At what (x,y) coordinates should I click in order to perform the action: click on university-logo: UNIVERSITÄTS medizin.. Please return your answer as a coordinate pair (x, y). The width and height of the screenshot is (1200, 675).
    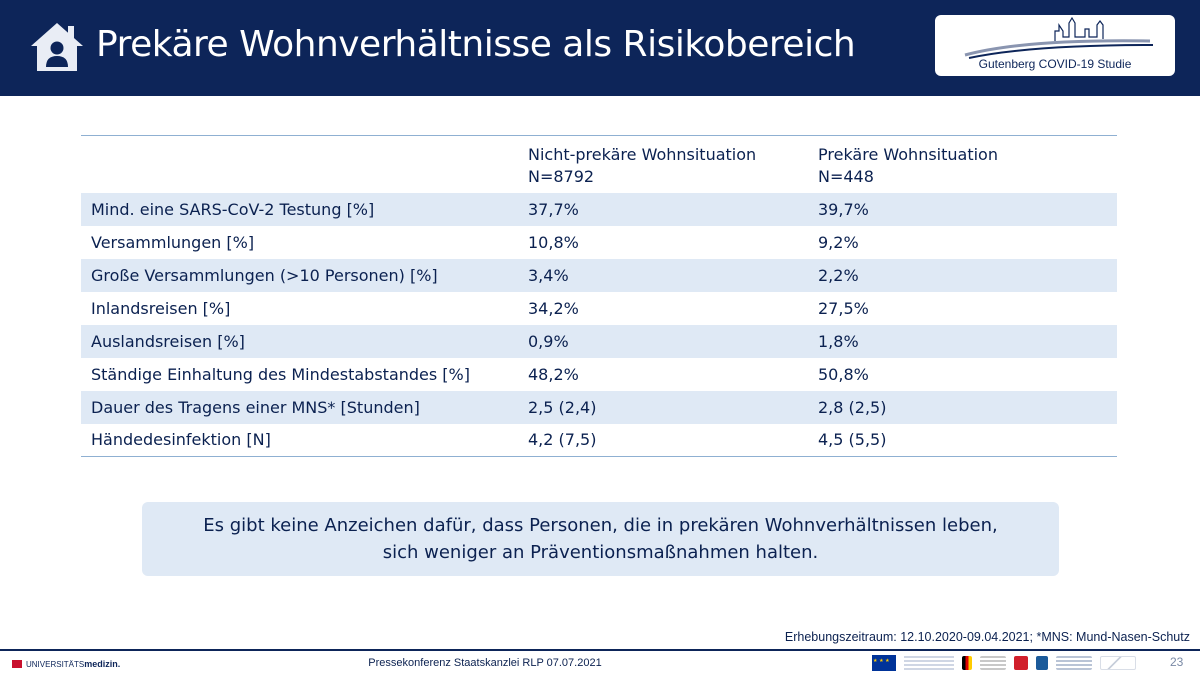
    Looking at the image, I should click on (66, 664).